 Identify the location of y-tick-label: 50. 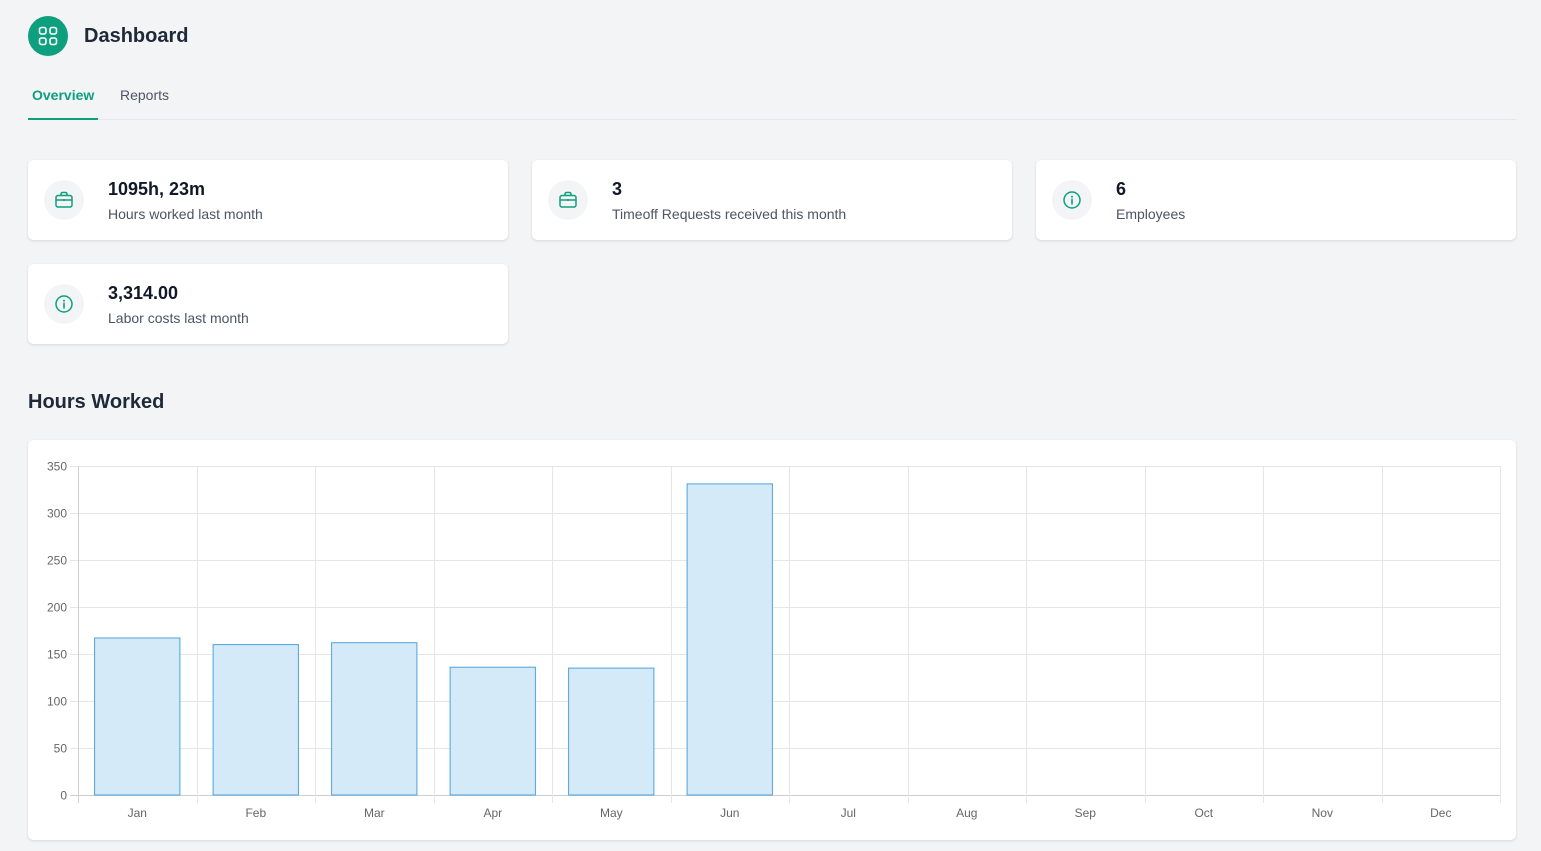
(61, 749).